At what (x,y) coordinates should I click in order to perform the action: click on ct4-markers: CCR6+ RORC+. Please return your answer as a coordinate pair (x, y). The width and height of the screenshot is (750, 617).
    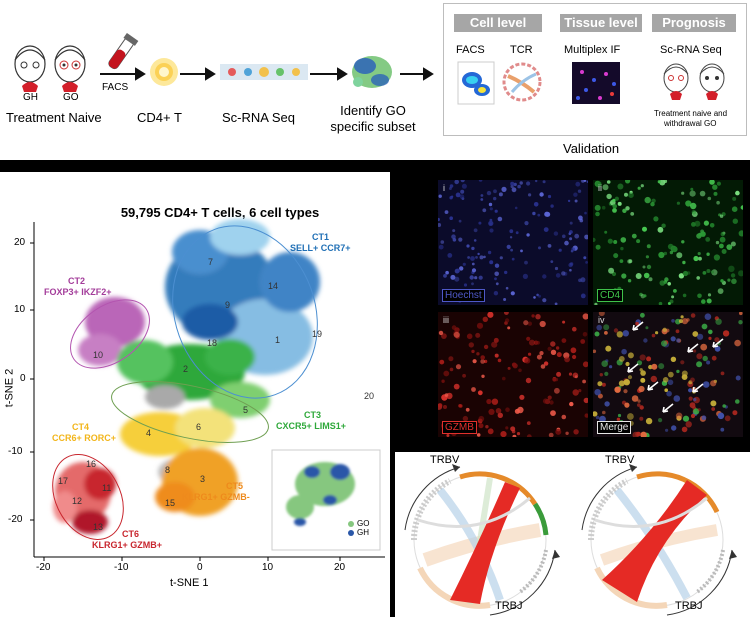
    Looking at the image, I should click on (84, 438).